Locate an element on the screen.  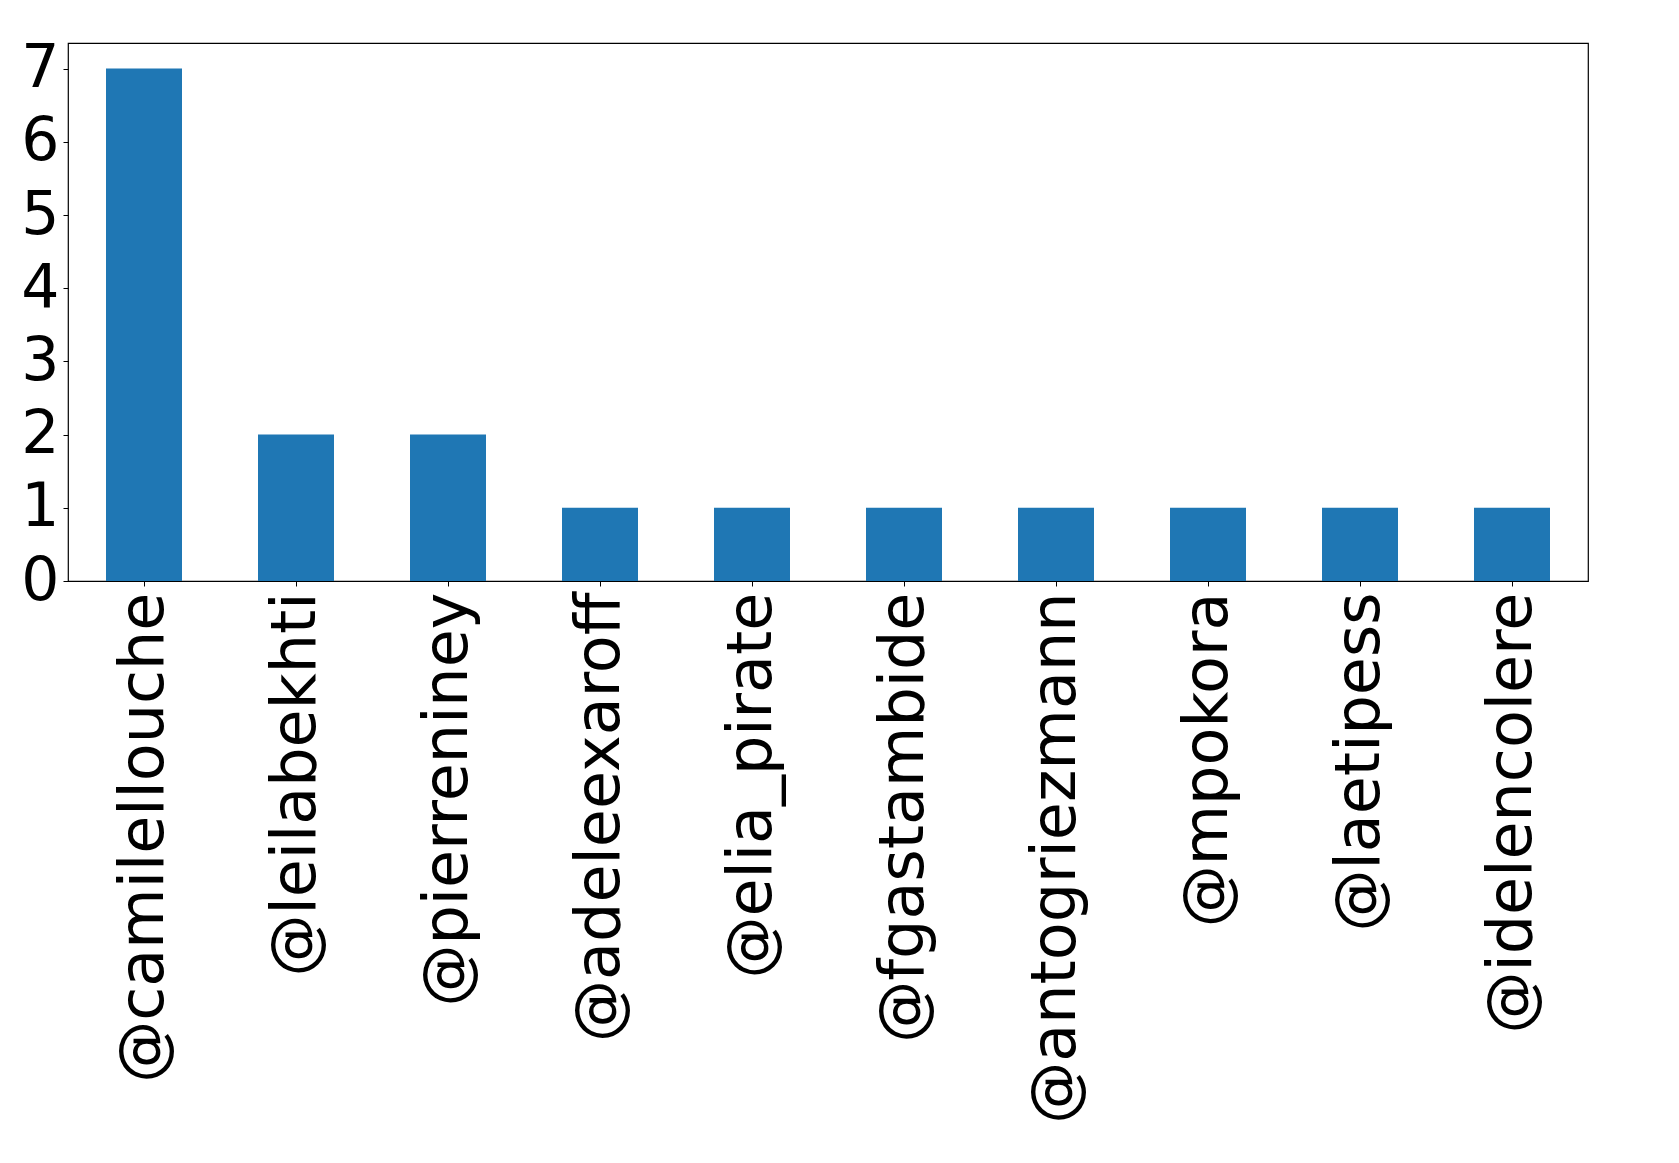
x-tick-label: @fgastambide is located at coordinates (901, 817).